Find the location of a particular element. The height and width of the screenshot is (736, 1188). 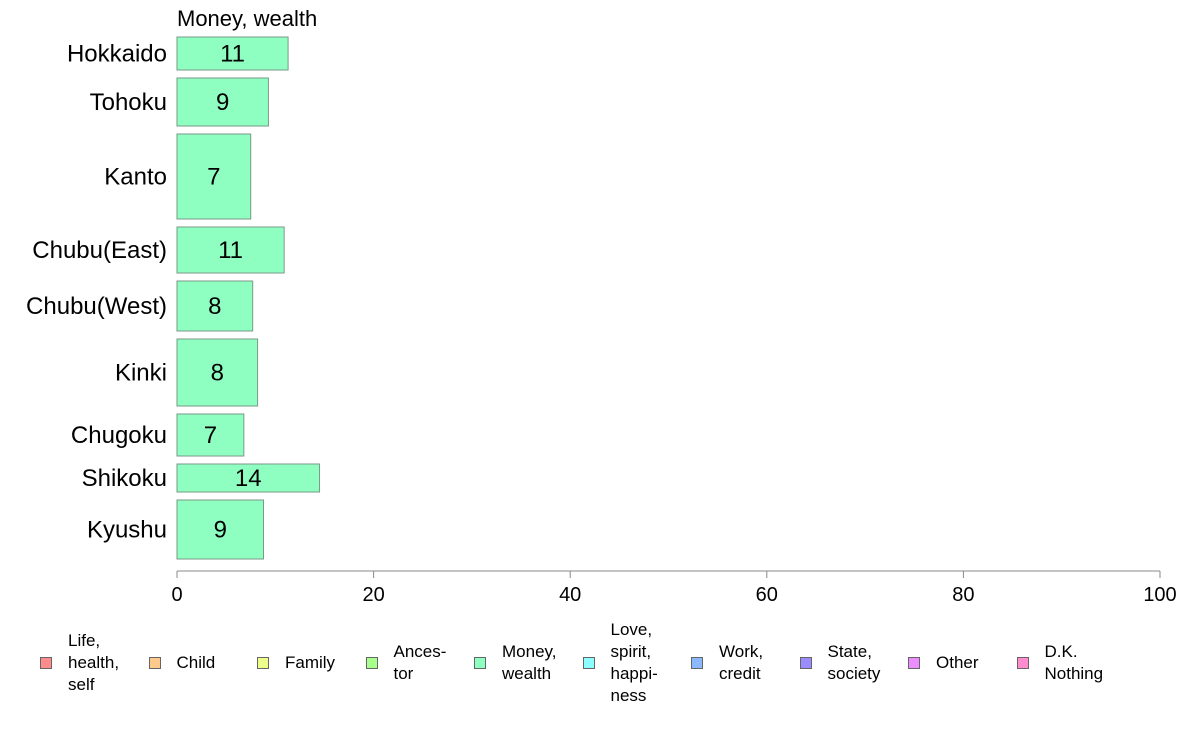

legend-item: Other is located at coordinates (943, 663).